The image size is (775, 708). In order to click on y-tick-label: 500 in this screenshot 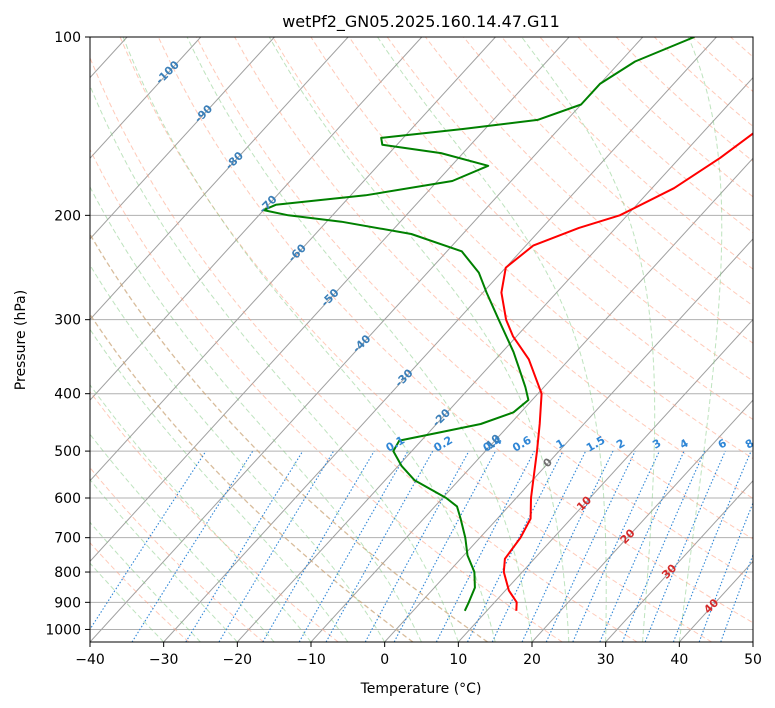, I will do `click(67, 452)`.